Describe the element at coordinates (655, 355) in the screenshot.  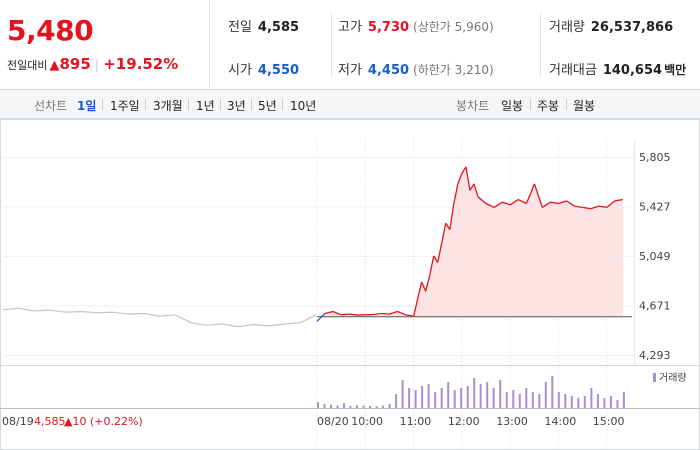
I see `y-tick-label: 4,293` at that location.